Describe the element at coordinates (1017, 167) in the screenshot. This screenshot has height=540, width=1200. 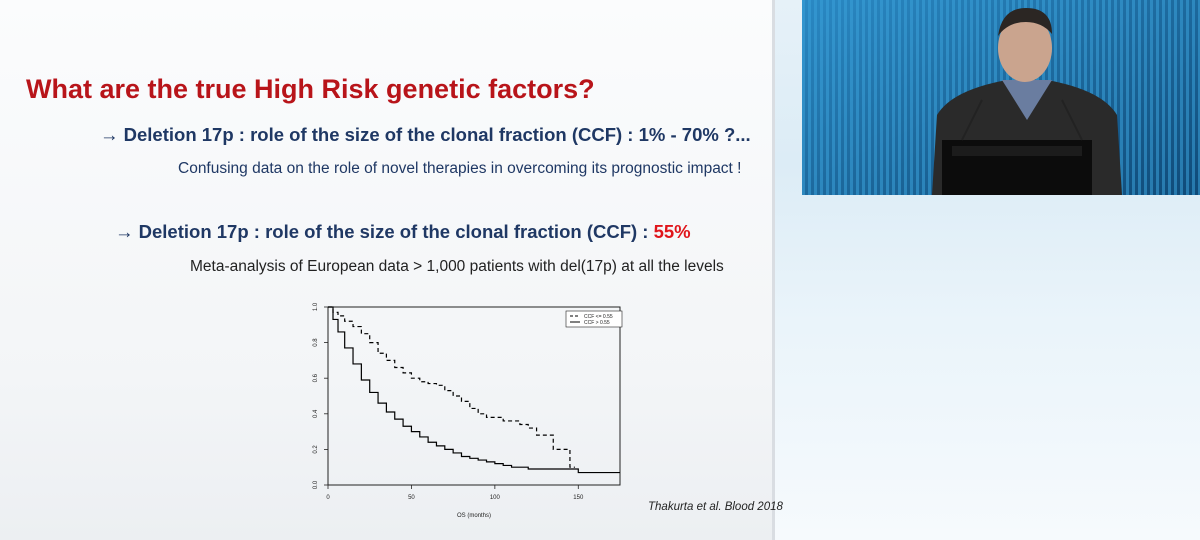
I see `lectern` at that location.